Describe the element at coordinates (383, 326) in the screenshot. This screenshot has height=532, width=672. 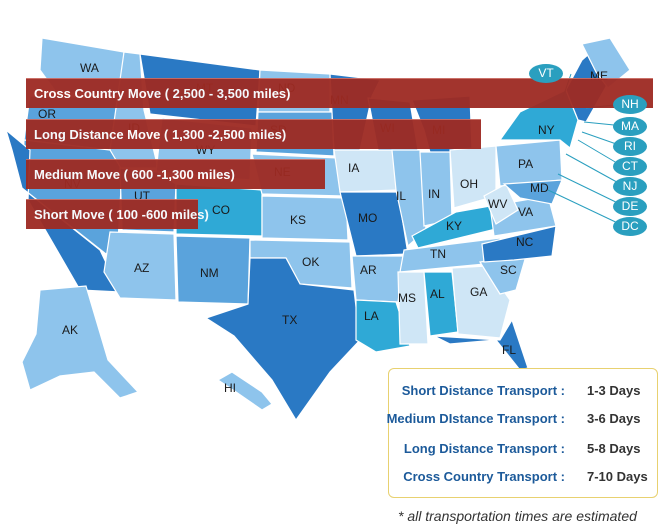
I see `state-la` at that location.